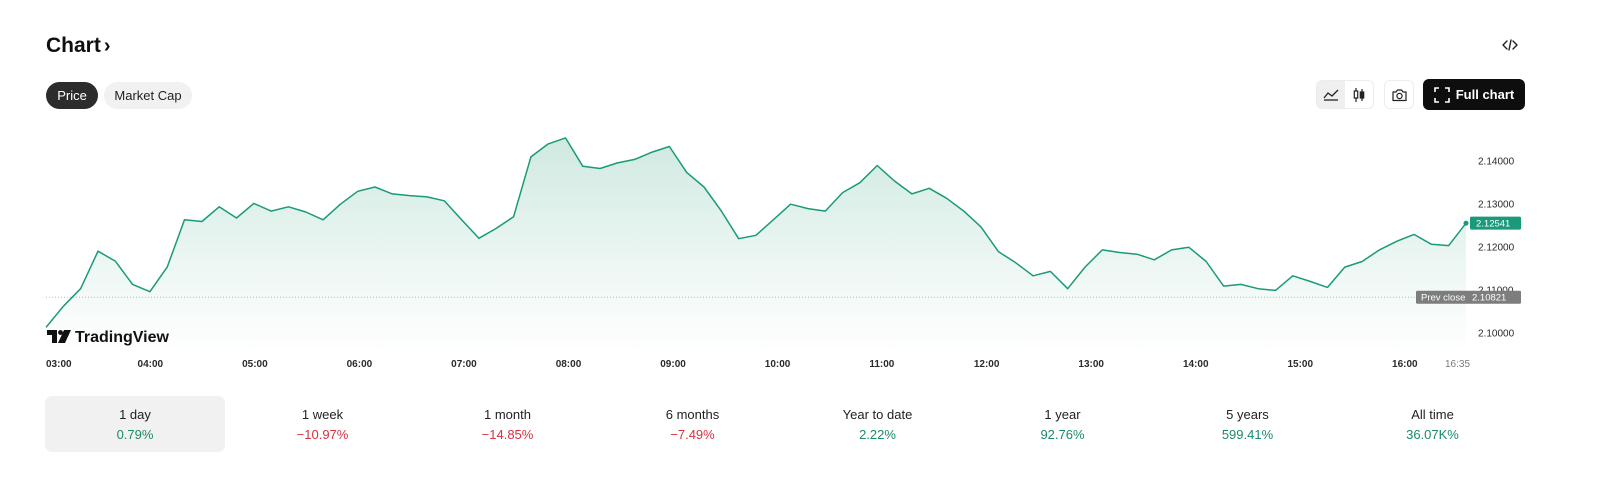 The width and height of the screenshot is (1600, 488). What do you see at coordinates (1062, 434) in the screenshot?
I see `period-change: 92.76%` at bounding box center [1062, 434].